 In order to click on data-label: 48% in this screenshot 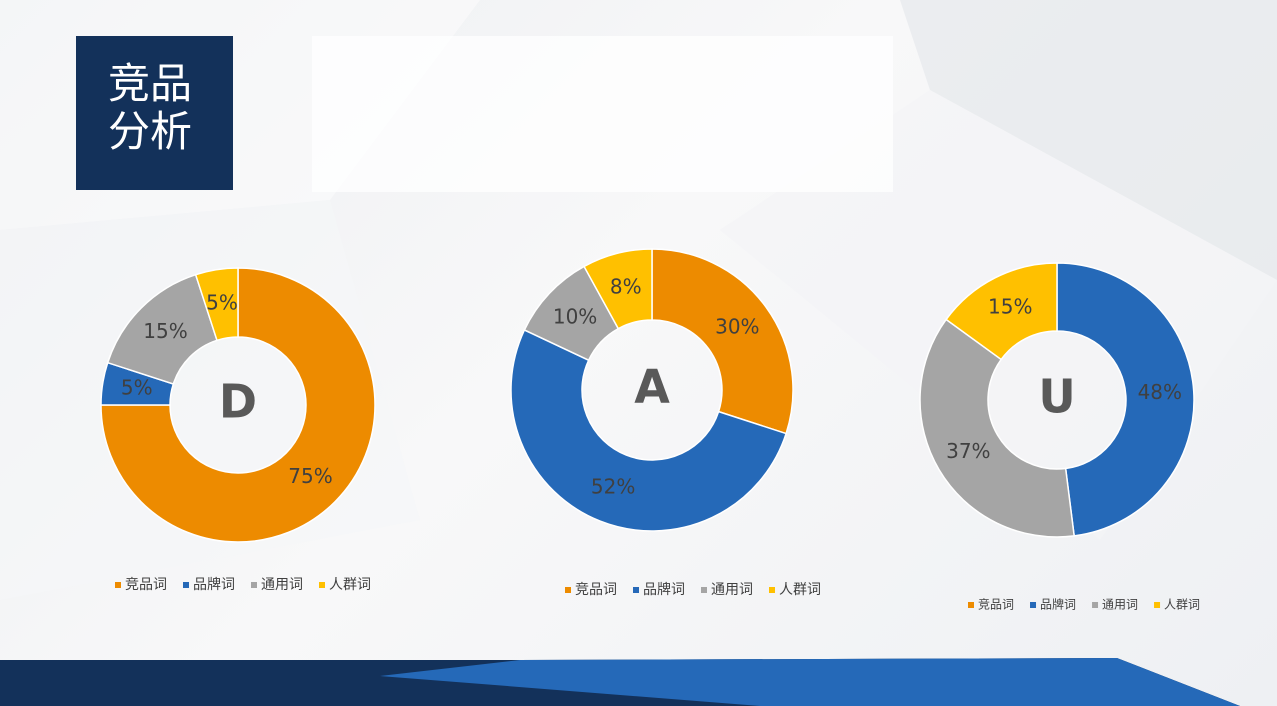, I will do `click(1160, 392)`.